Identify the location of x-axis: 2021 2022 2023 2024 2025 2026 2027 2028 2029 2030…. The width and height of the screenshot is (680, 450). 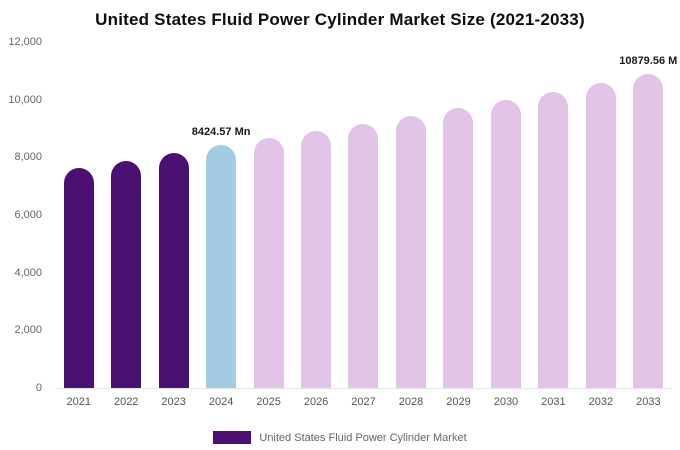
(363, 402).